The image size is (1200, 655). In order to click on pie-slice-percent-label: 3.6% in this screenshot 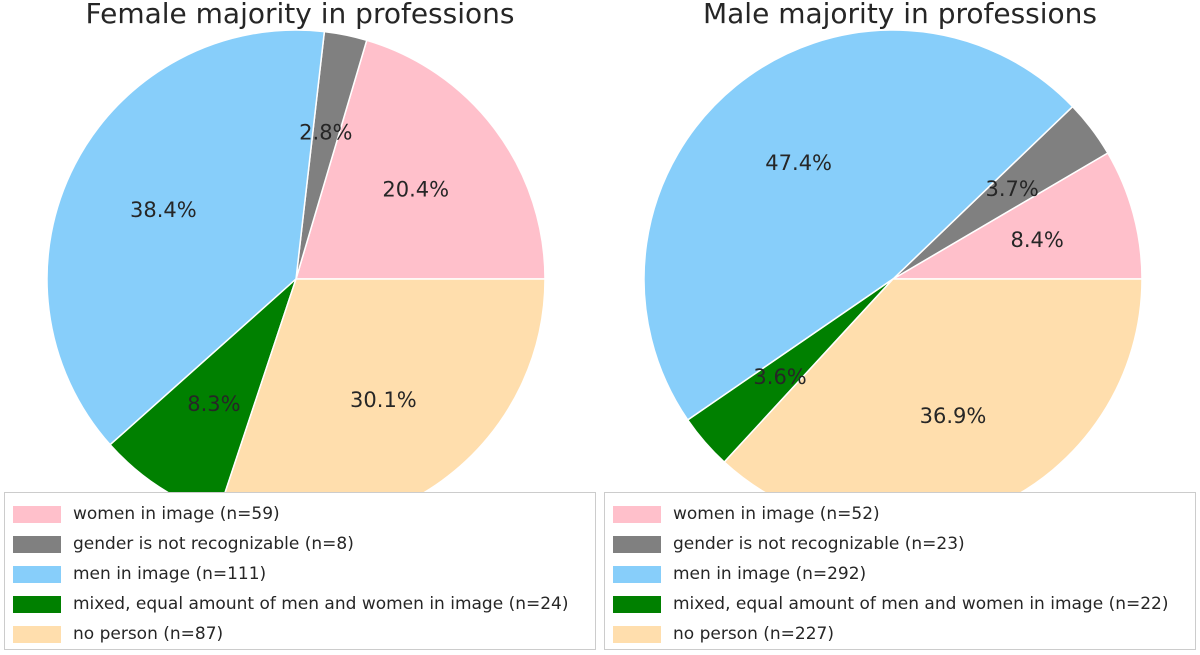, I will do `click(779, 377)`.